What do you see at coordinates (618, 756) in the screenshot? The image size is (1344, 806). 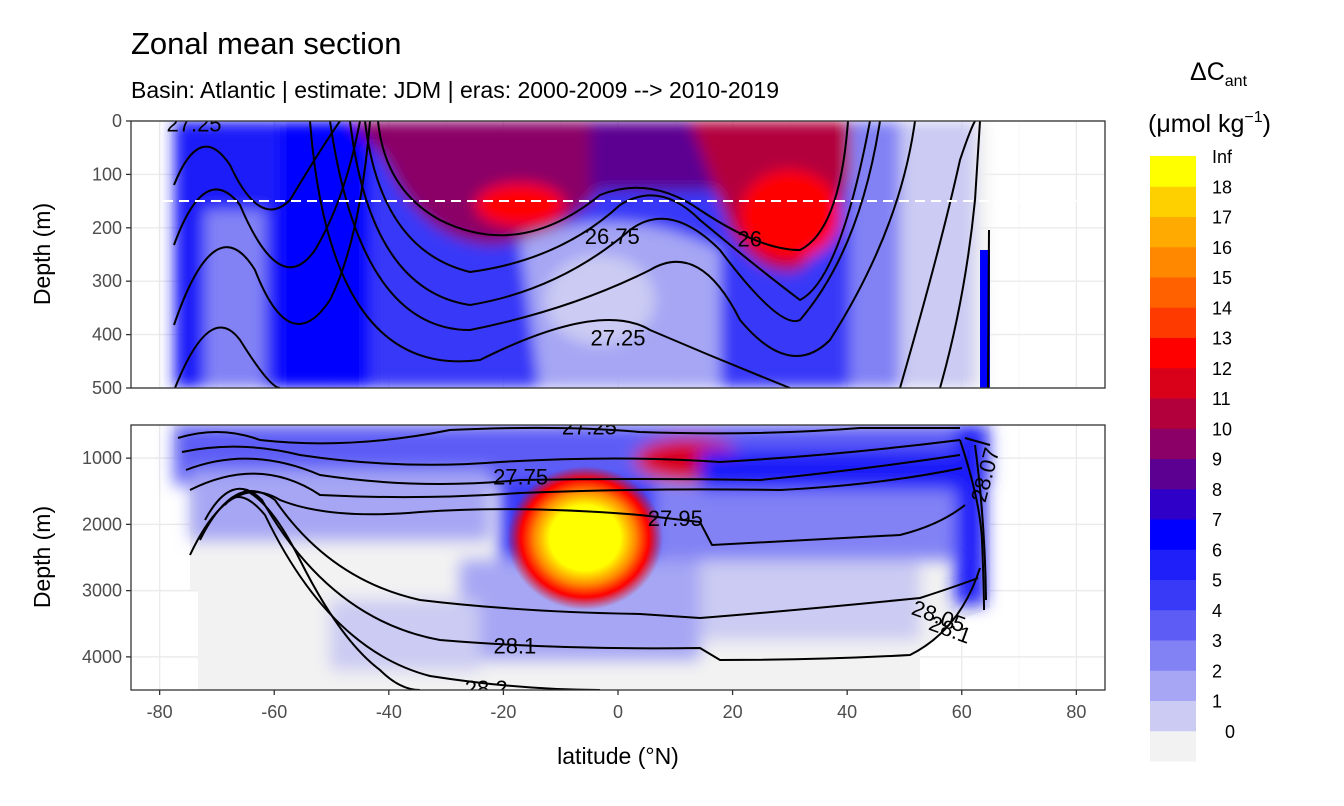 I see `x-axis-title: latitude (°N)` at bounding box center [618, 756].